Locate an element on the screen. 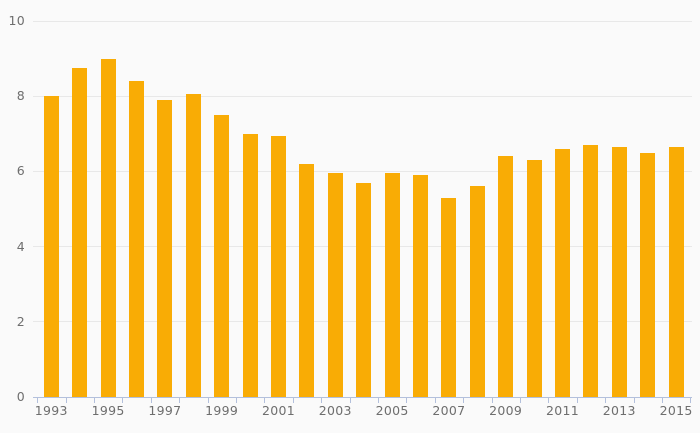  bar-1996 is located at coordinates (136, 239).